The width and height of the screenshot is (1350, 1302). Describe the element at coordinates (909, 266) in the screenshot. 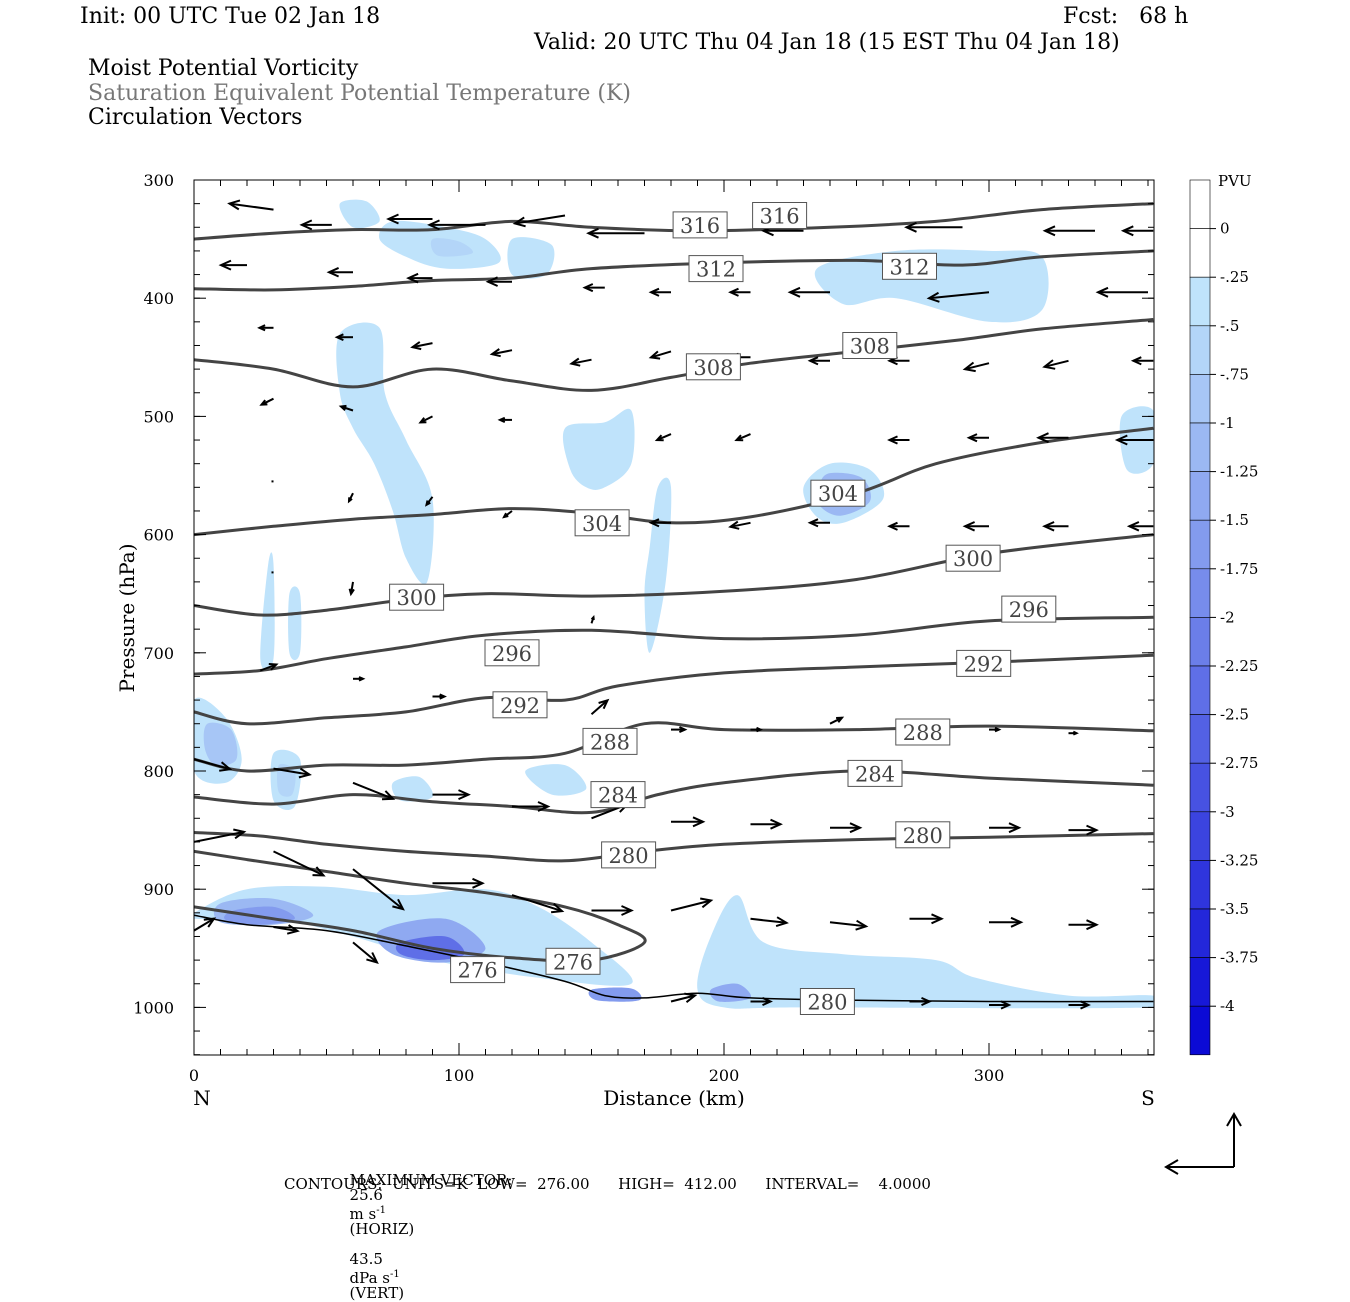

I see `contour-label-312: 312` at that location.